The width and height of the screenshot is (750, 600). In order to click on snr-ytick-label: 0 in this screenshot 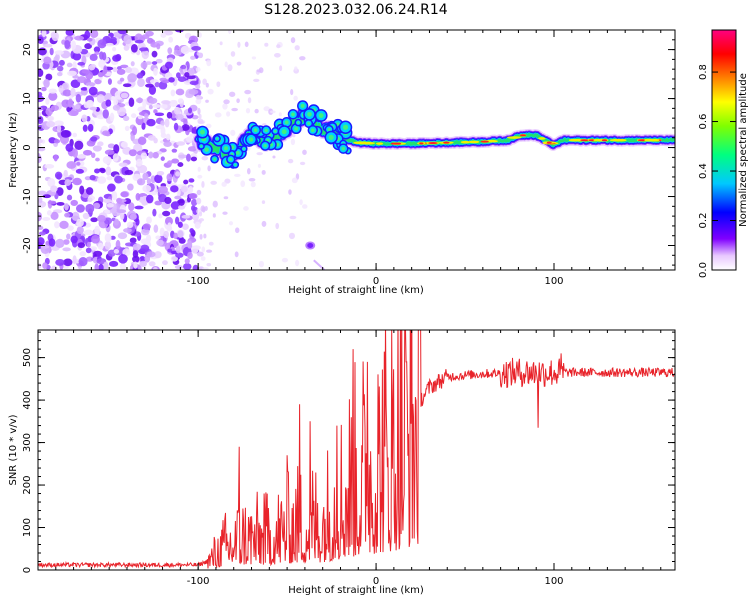, I will do `click(27, 570)`.